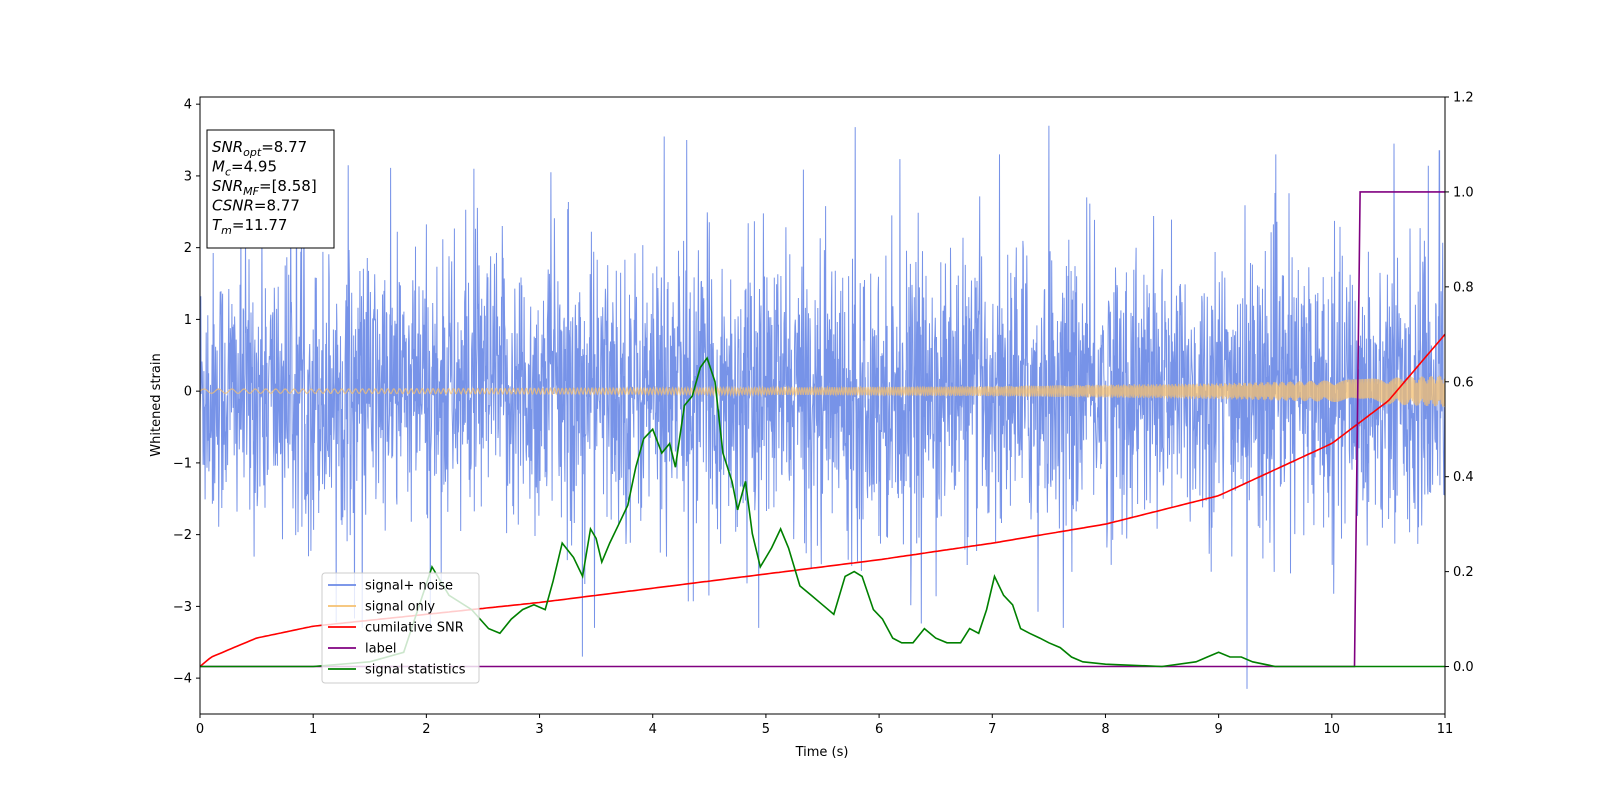  Describe the element at coordinates (822, 752) in the screenshot. I see `x-axis-label: Time (s)` at that location.